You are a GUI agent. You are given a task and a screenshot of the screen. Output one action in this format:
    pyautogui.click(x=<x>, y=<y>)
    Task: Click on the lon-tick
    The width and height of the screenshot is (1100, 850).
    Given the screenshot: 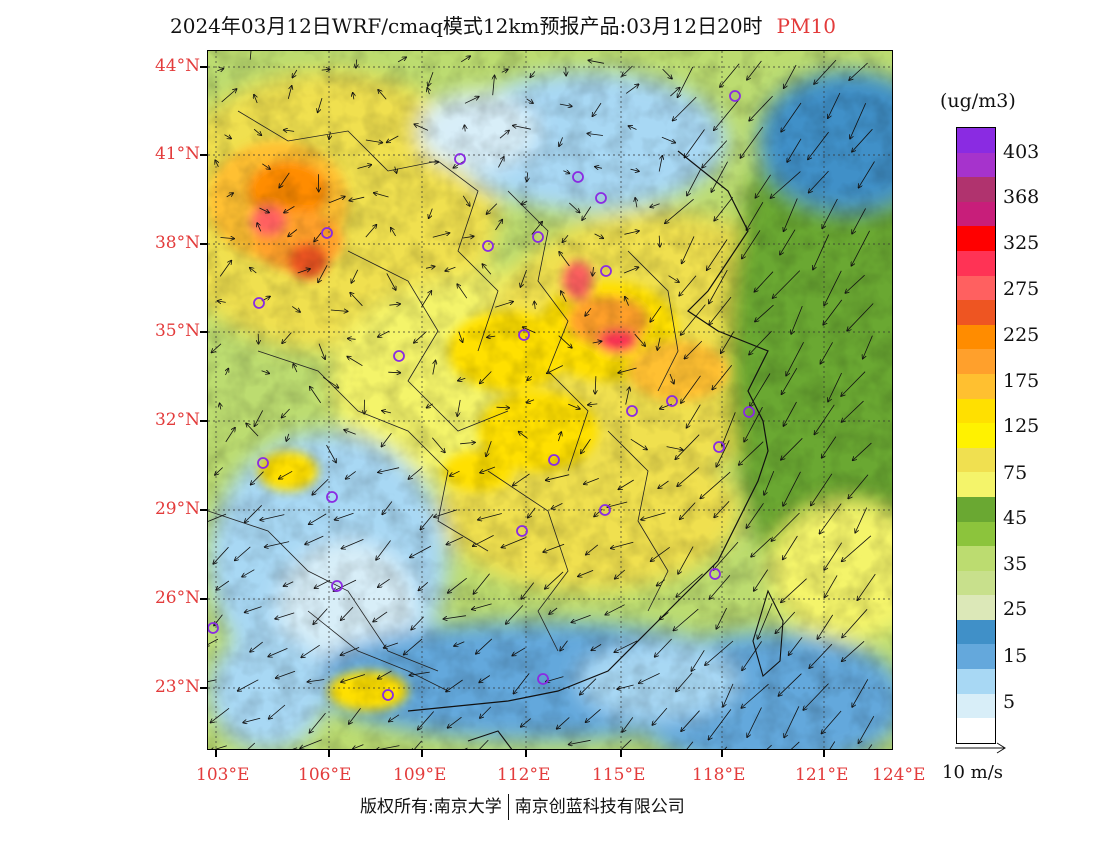 What is the action you would take?
    pyautogui.click(x=526, y=753)
    